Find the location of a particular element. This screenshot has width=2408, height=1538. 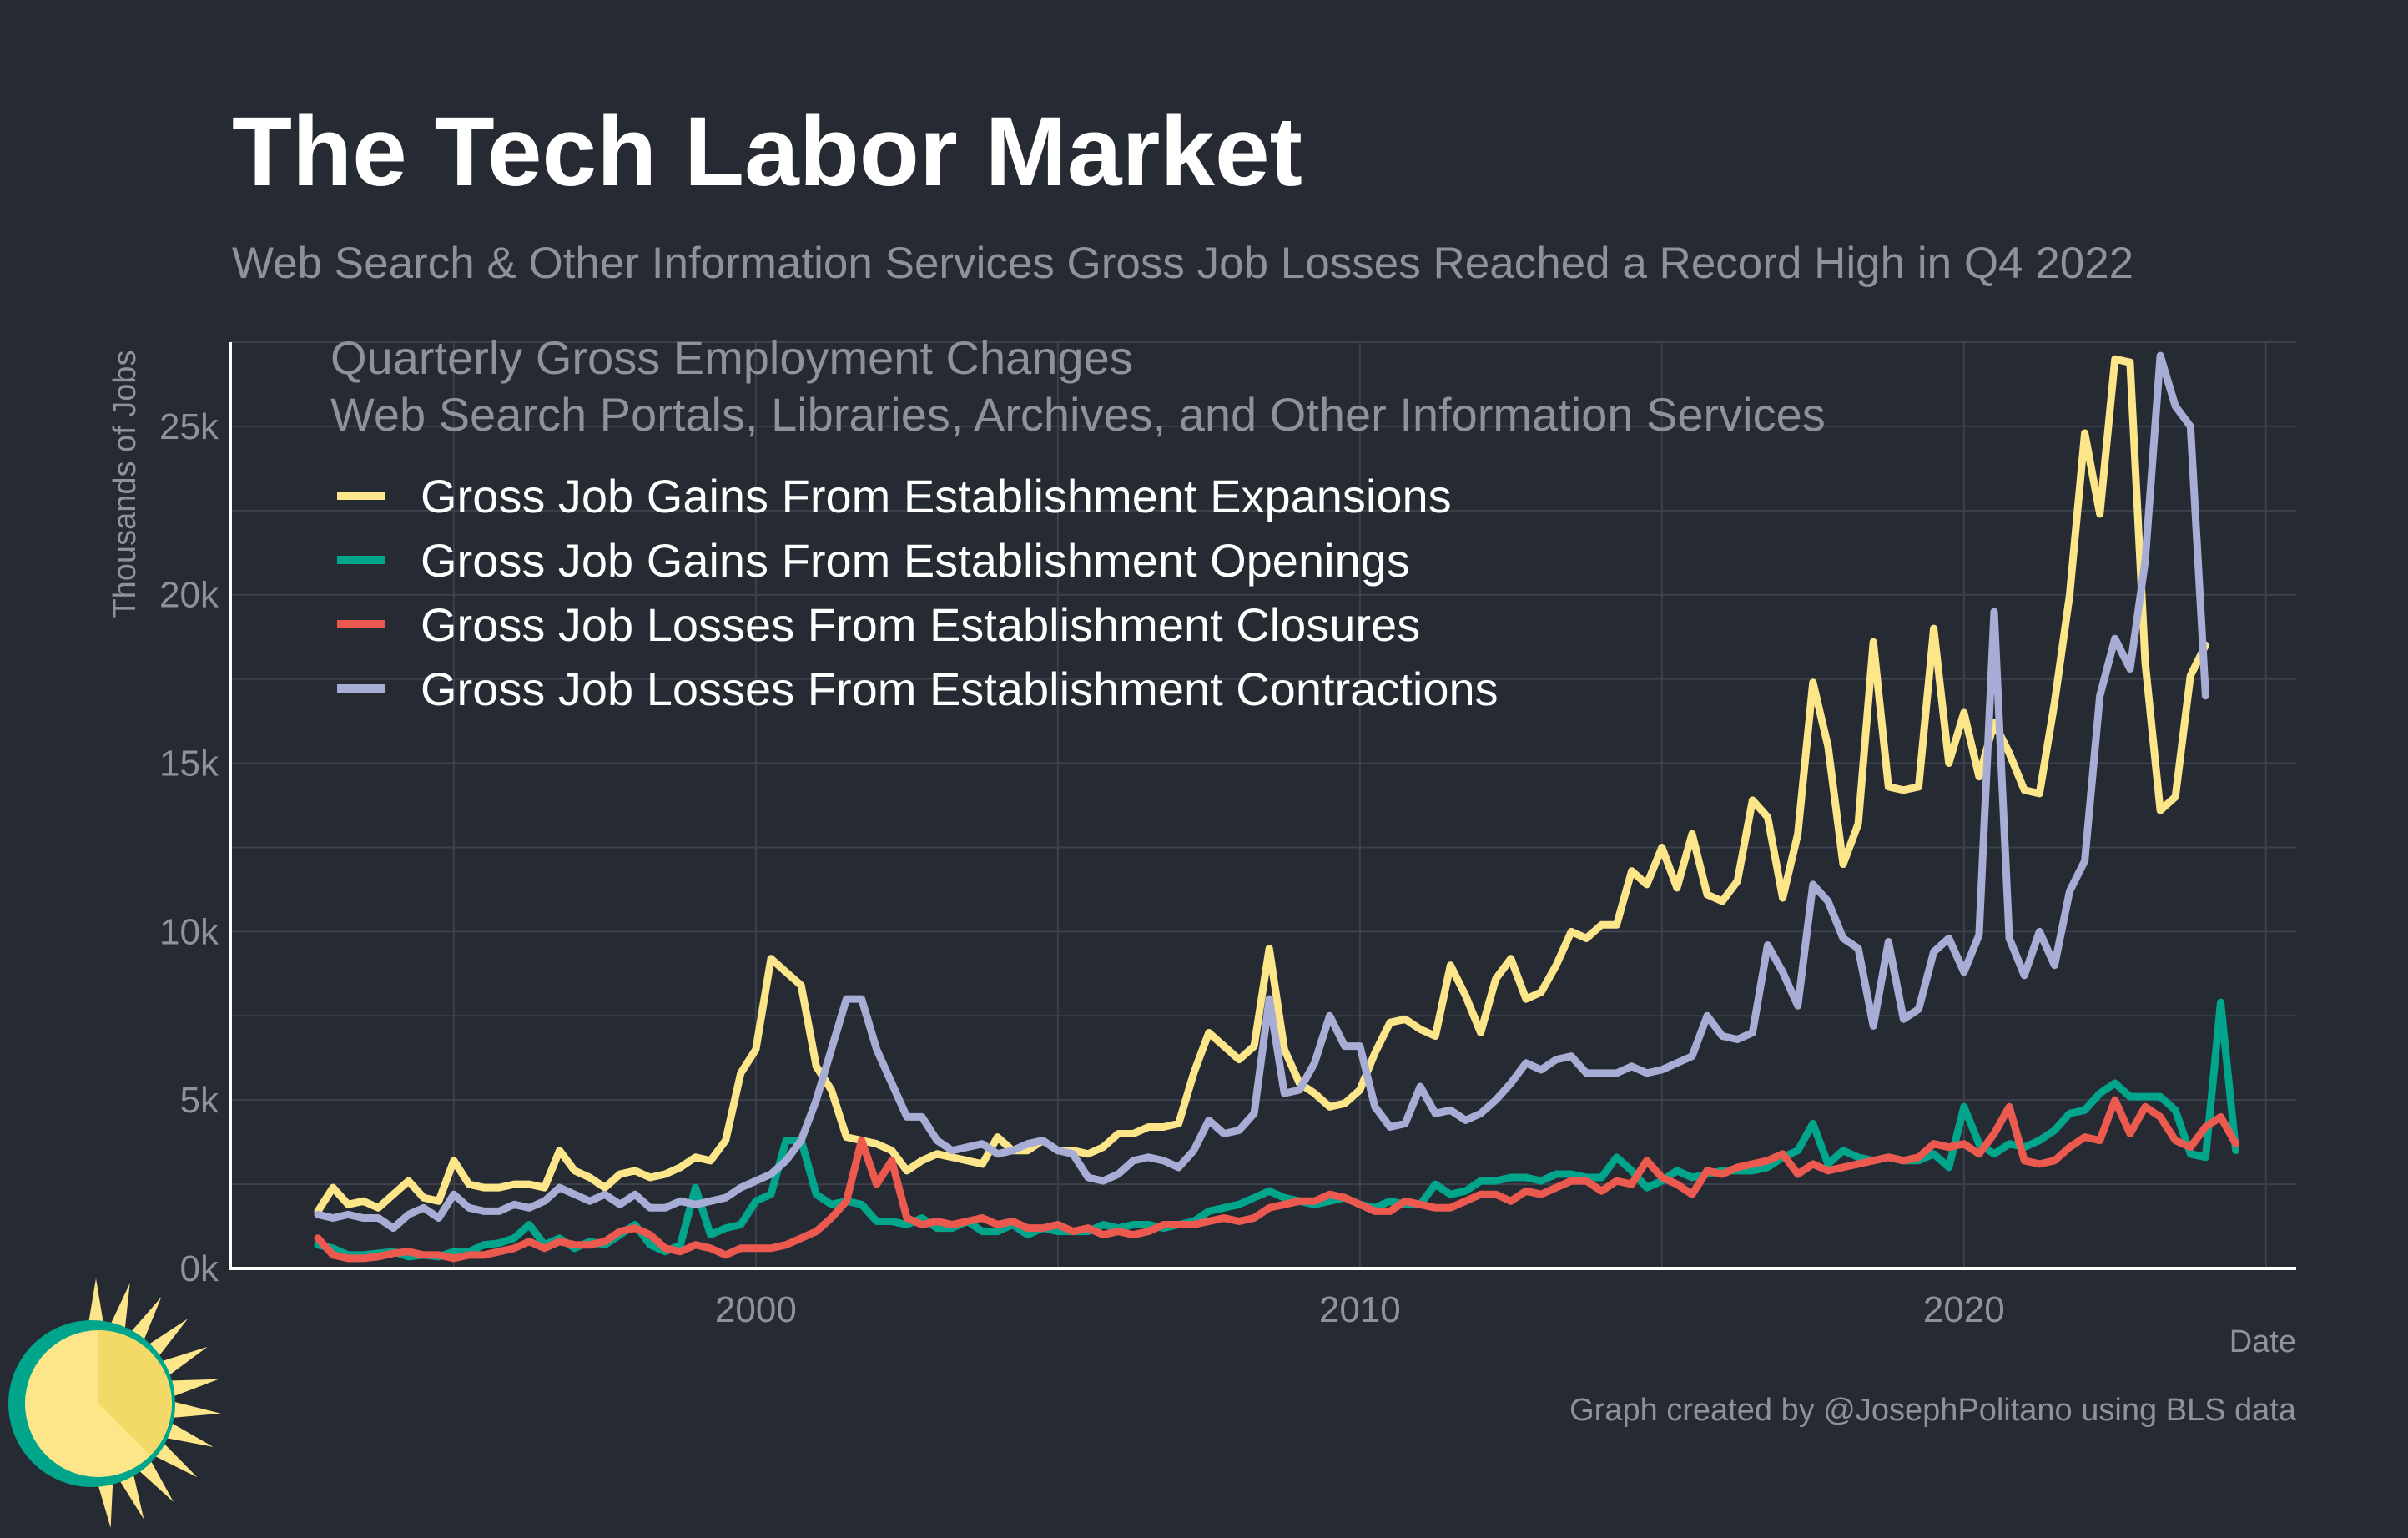

y-axis-label: Thousands of Jobs is located at coordinates (125, 484).